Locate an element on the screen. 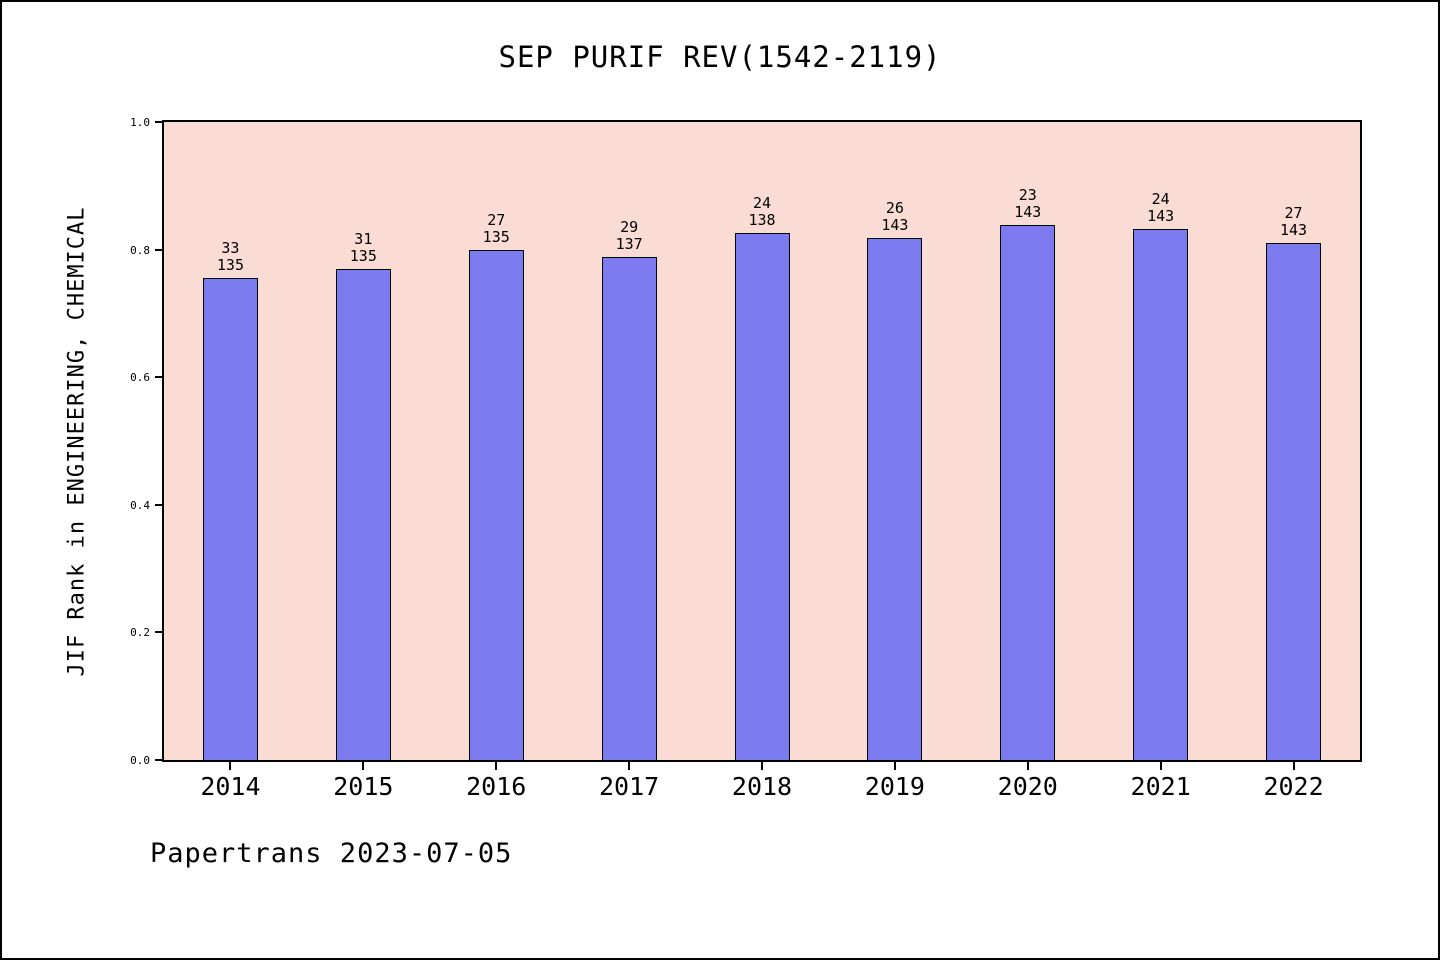 The image size is (1440, 960). bar-value-label: 33 135 is located at coordinates (230, 256).